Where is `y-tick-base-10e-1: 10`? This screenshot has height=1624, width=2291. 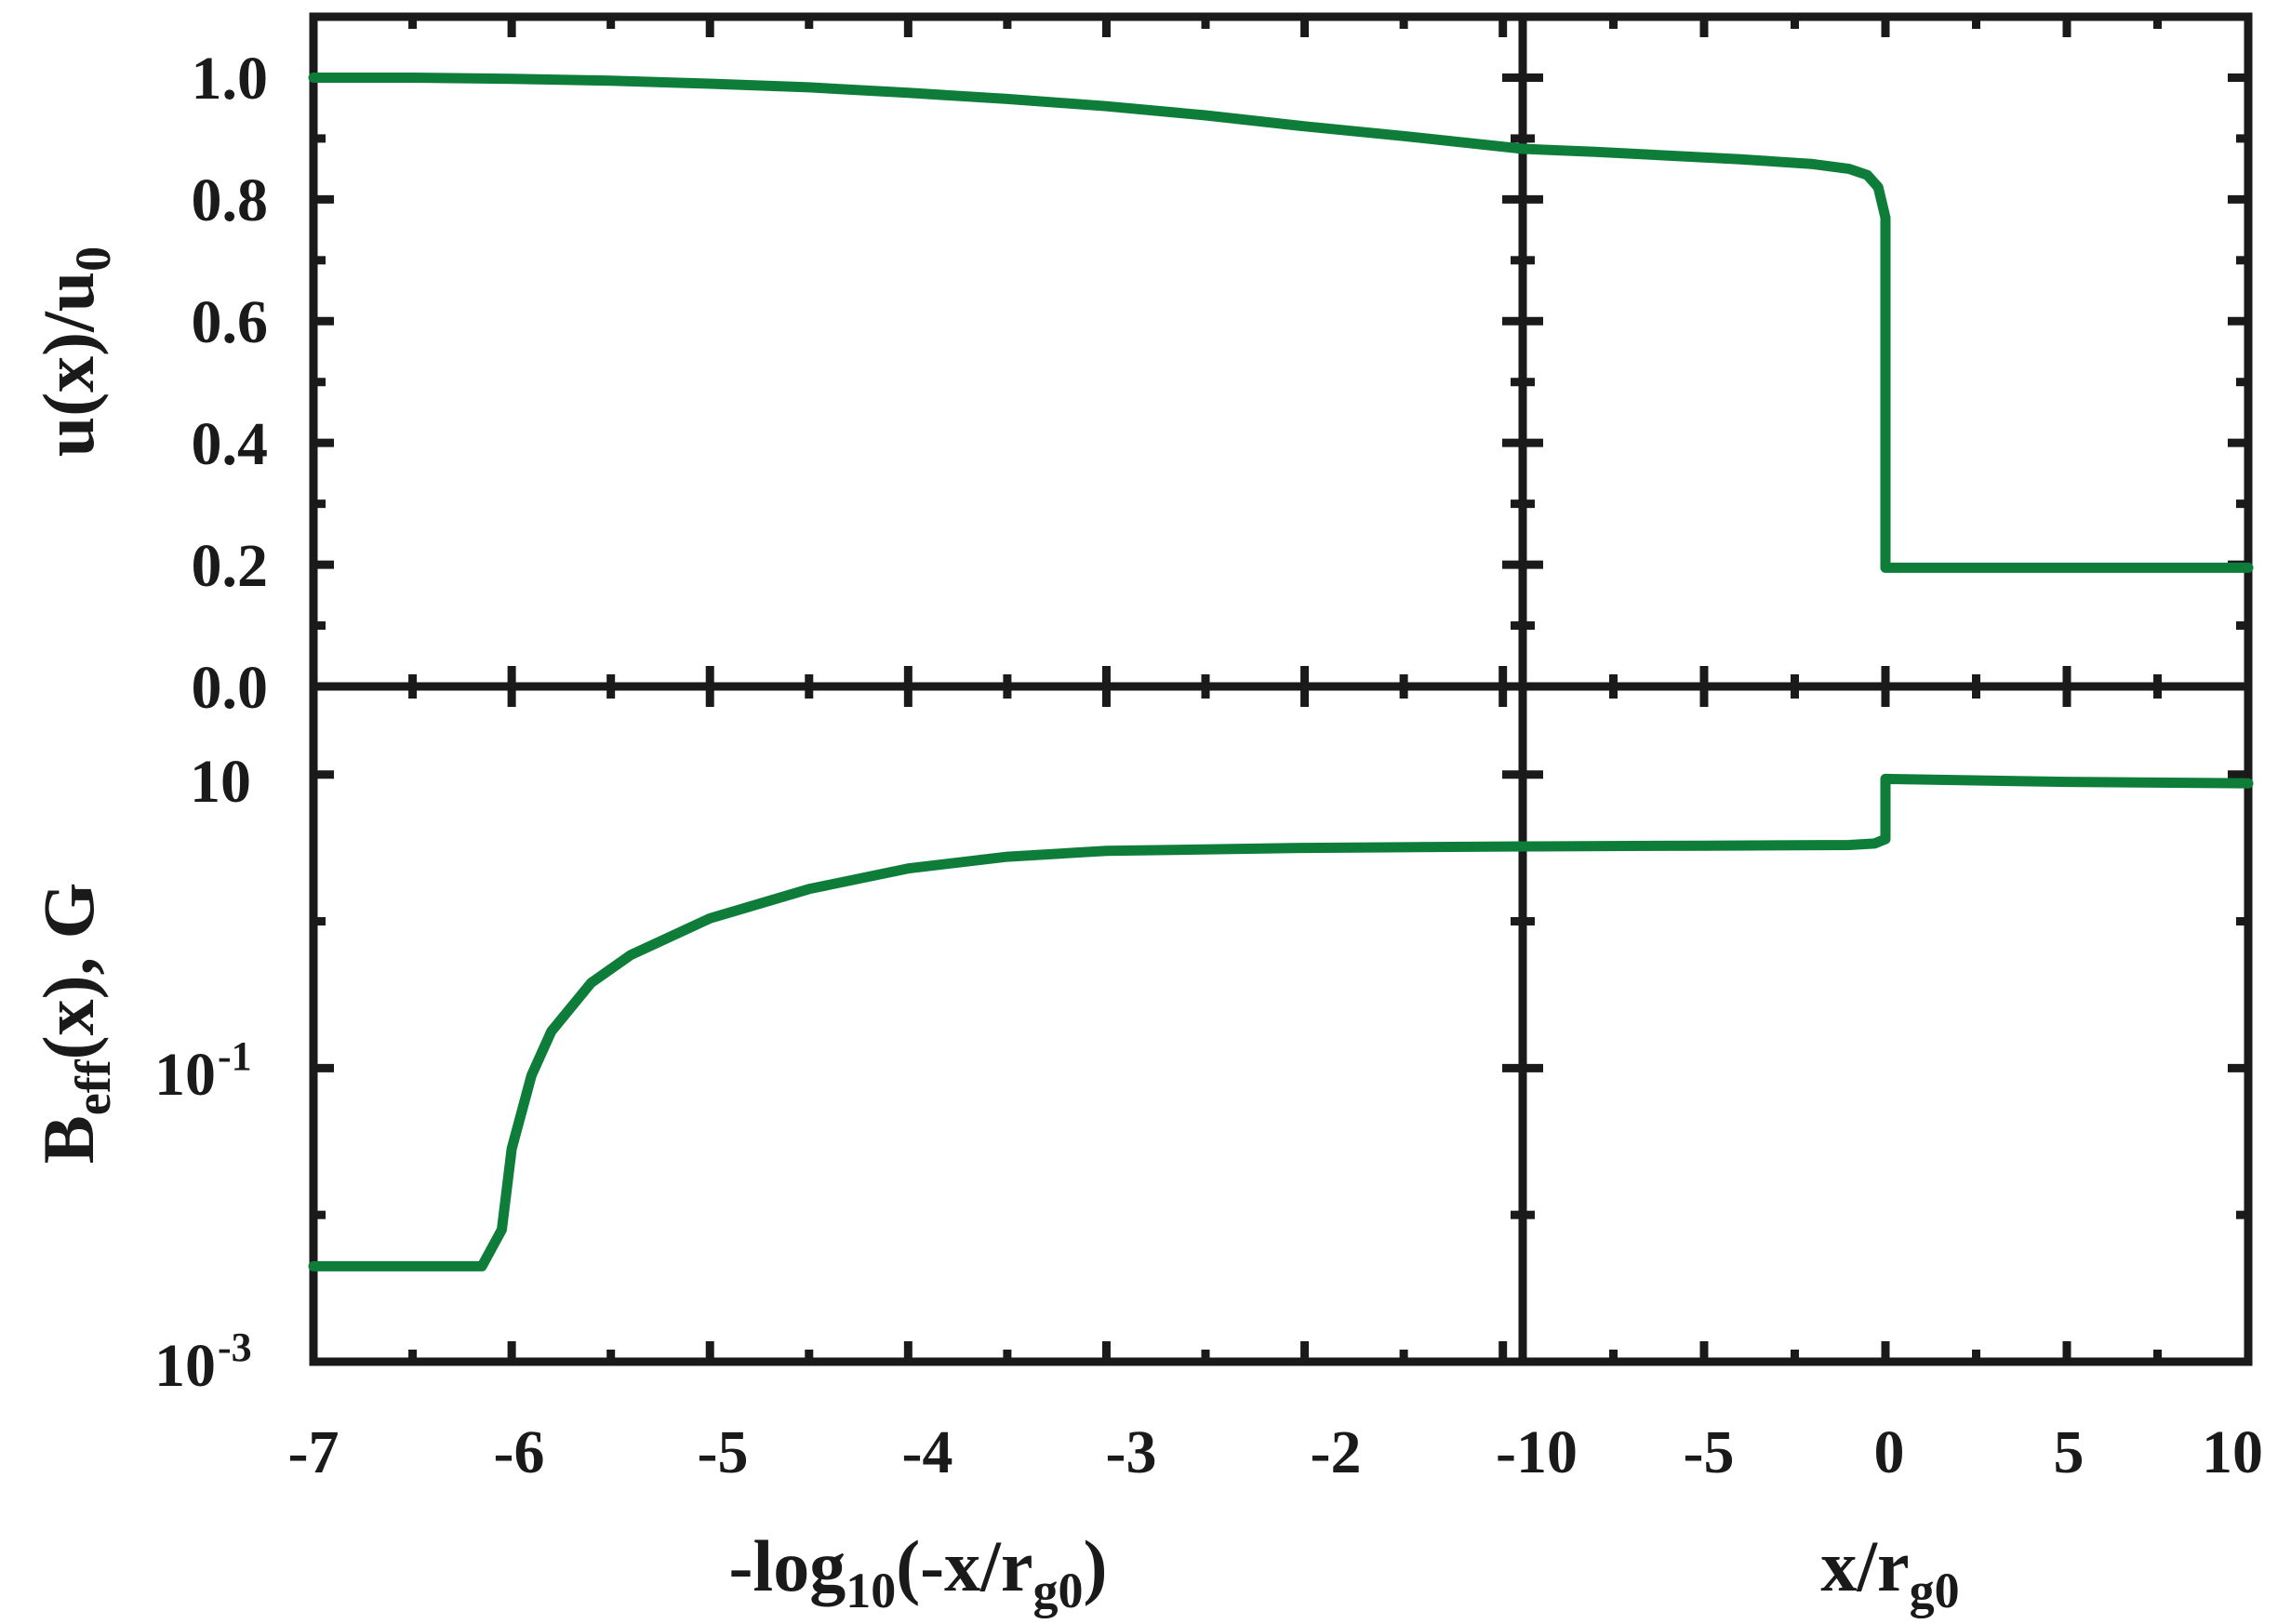 y-tick-base-10e-1: 10 is located at coordinates (185, 1075).